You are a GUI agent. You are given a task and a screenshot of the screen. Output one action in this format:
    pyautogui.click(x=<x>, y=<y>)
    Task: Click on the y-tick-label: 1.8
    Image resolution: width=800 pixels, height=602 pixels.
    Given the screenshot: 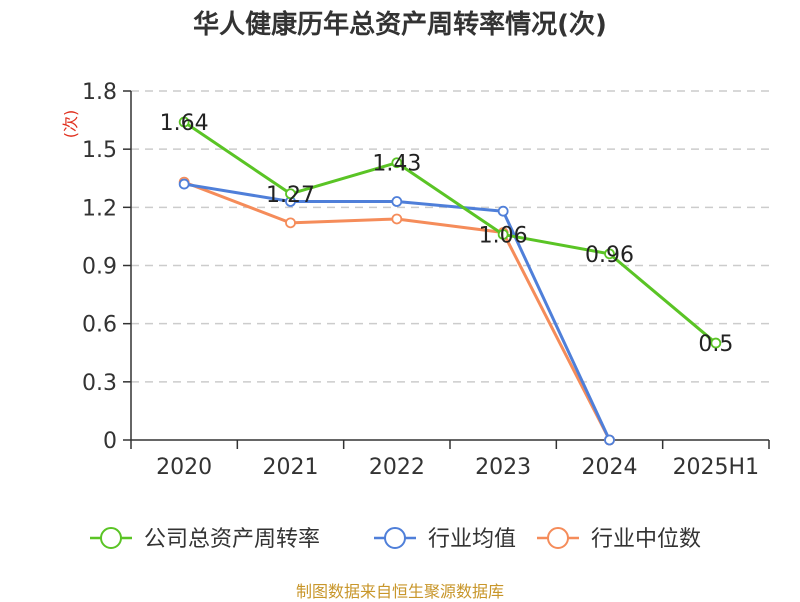 What is the action you would take?
    pyautogui.click(x=99, y=92)
    